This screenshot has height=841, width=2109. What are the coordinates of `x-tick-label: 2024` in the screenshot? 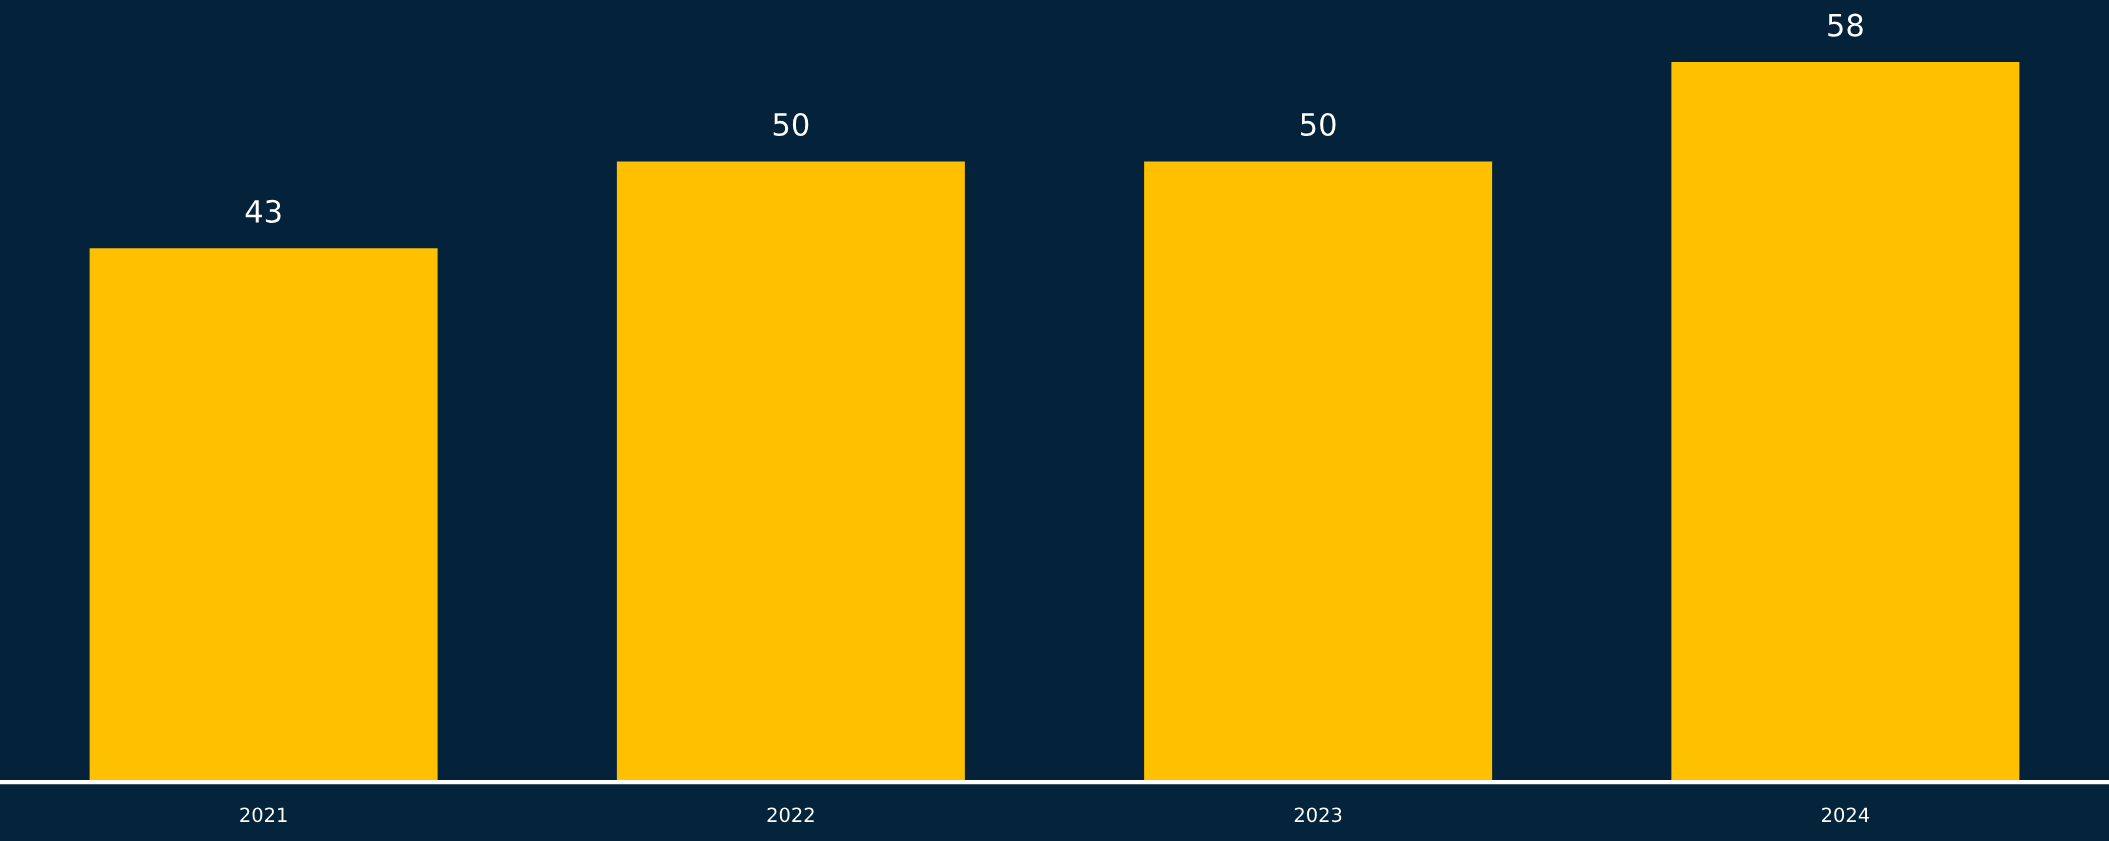 It's located at (1846, 815).